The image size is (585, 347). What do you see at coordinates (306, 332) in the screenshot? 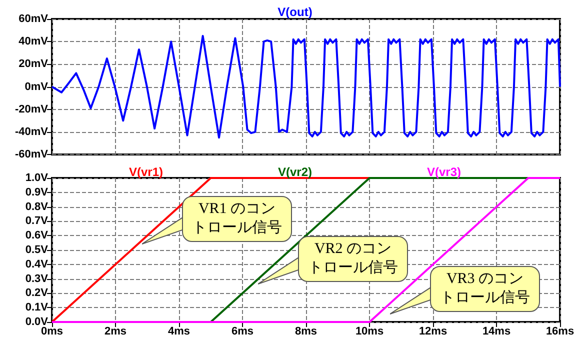
I see `x-tick-label: 8ms` at bounding box center [306, 332].